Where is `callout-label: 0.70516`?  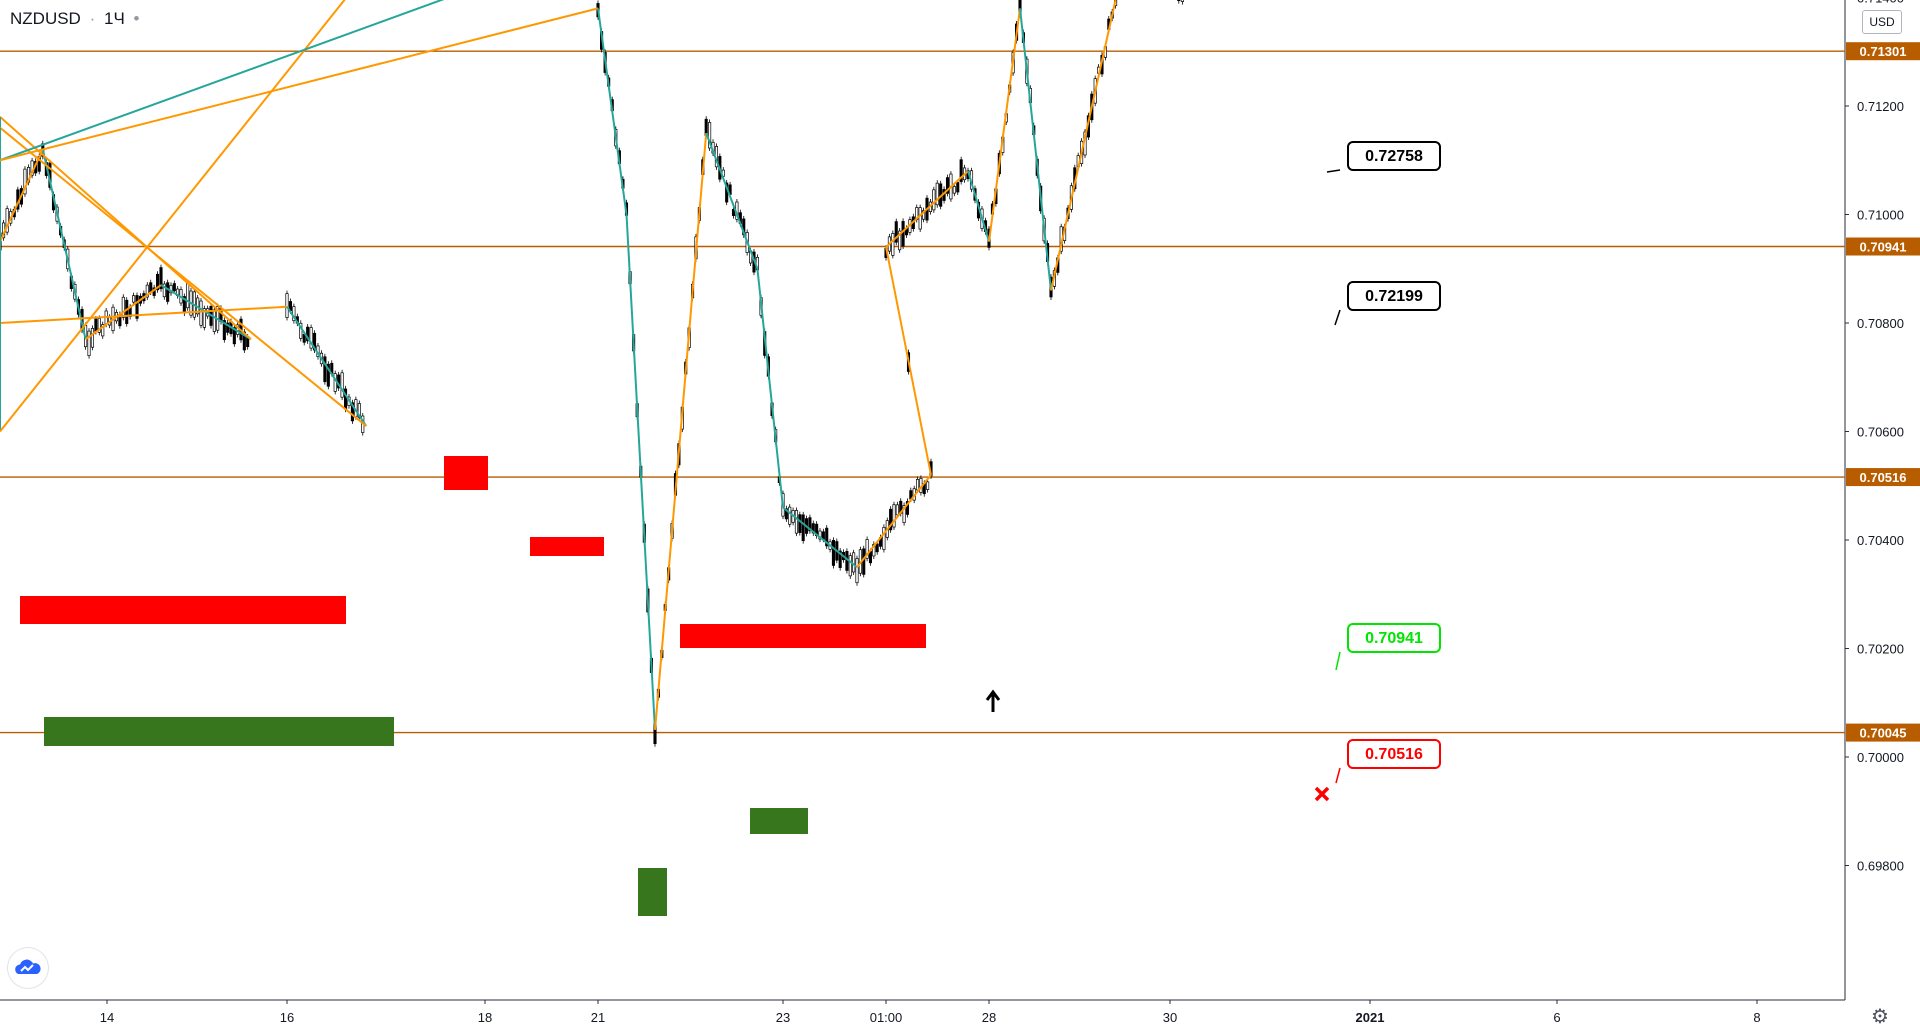 callout-label: 0.70516 is located at coordinates (1394, 754).